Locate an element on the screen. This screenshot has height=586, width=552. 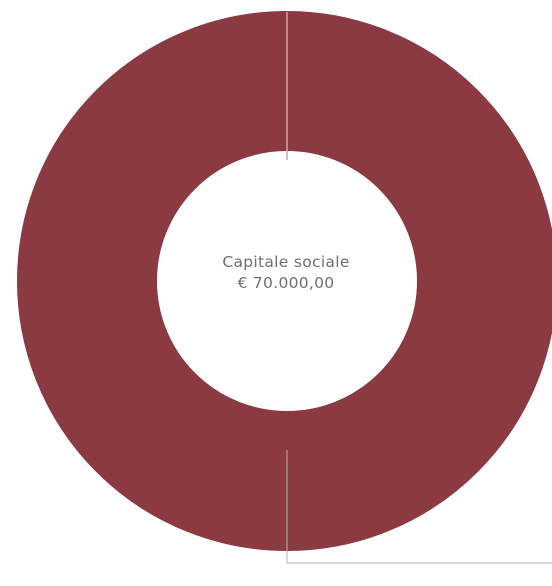
leader-line is located at coordinates (419, 507).